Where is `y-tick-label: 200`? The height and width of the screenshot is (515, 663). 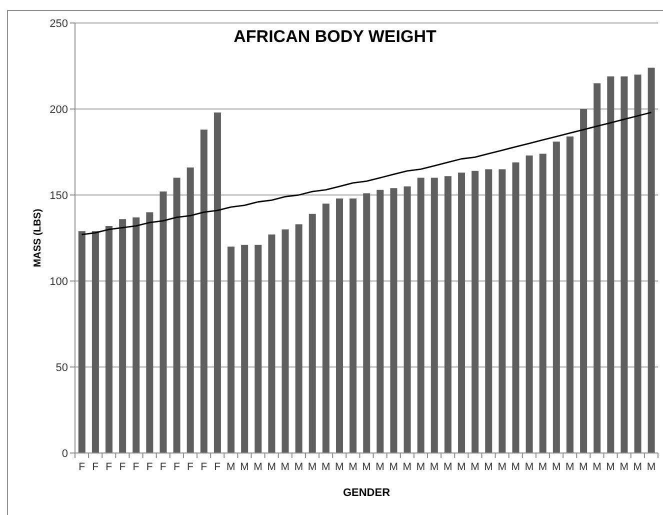 y-tick-label: 200 is located at coordinates (59, 110).